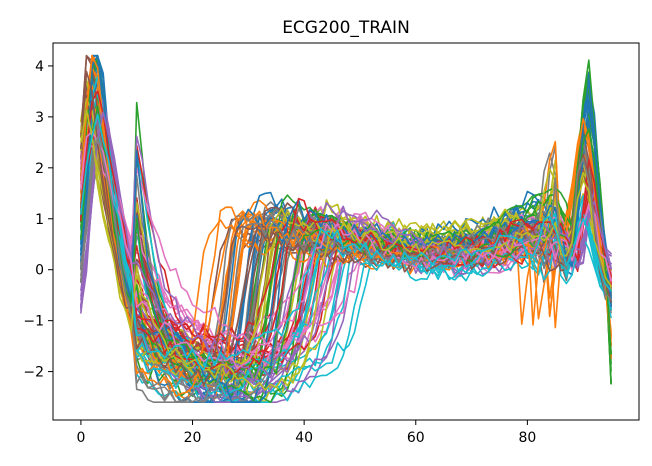 The height and width of the screenshot is (466, 652). Describe the element at coordinates (304, 438) in the screenshot. I see `x-tick-label: 40` at that location.